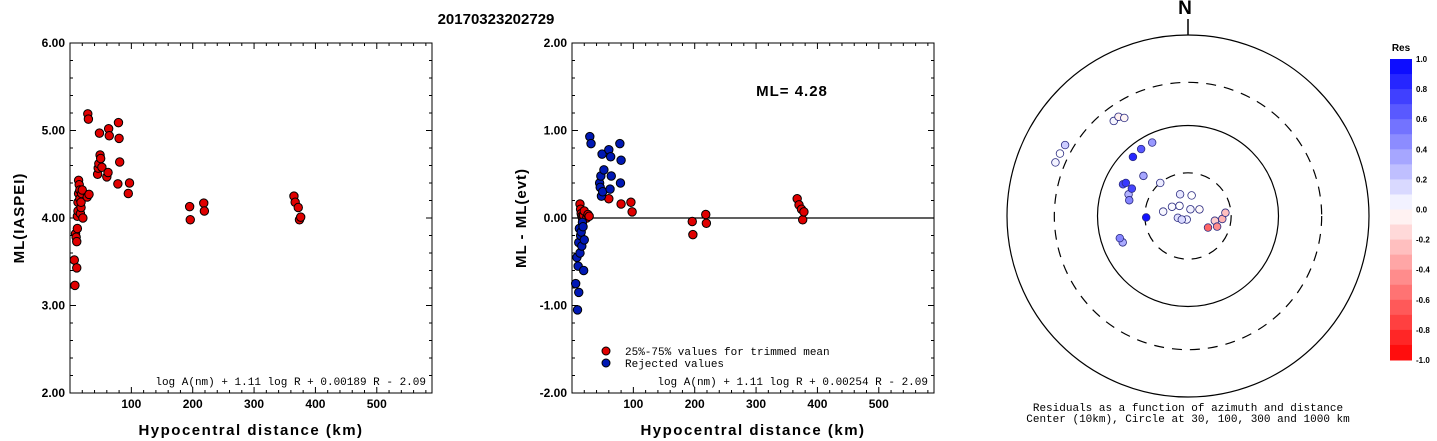 The image size is (1437, 441). What do you see at coordinates (556, 131) in the screenshot?
I see `y-tick-label: 1.00` at bounding box center [556, 131].